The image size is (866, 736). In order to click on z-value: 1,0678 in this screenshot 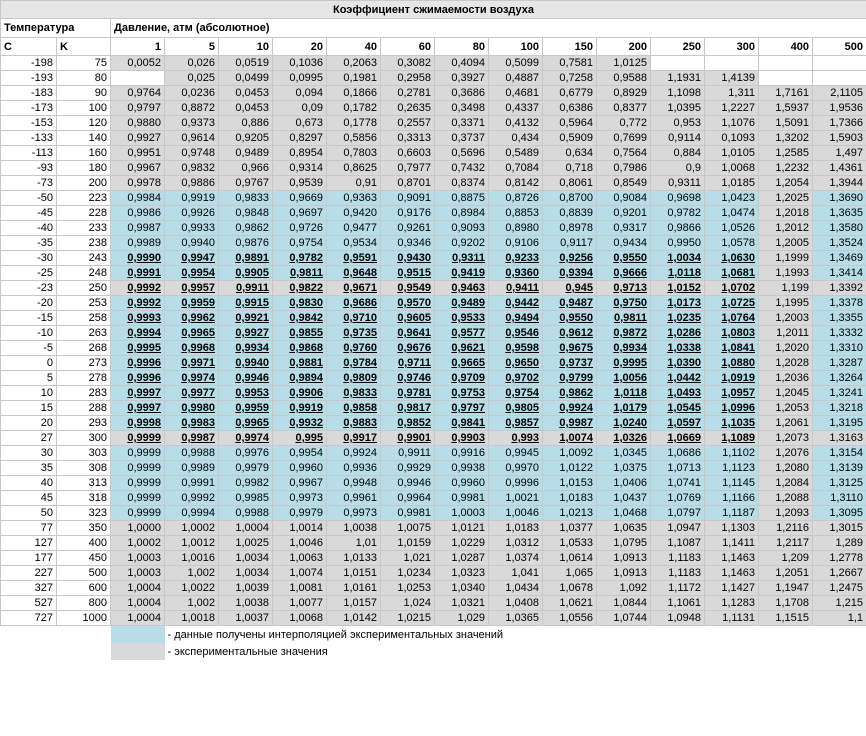, I will do `click(569, 588)`.